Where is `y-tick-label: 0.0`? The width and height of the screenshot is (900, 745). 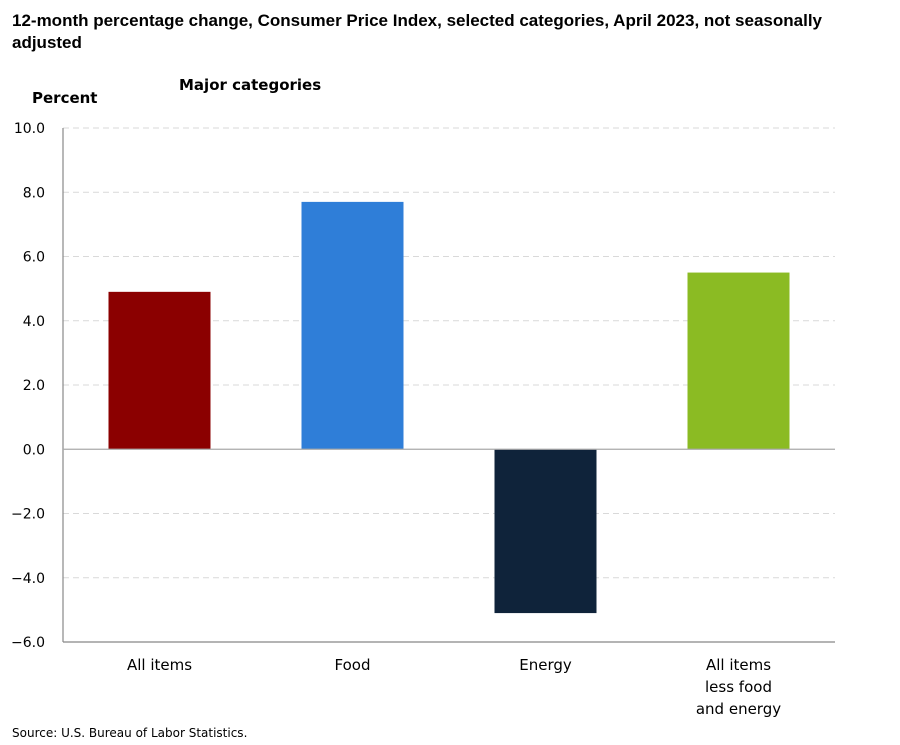
y-tick-label: 0.0 is located at coordinates (34, 450).